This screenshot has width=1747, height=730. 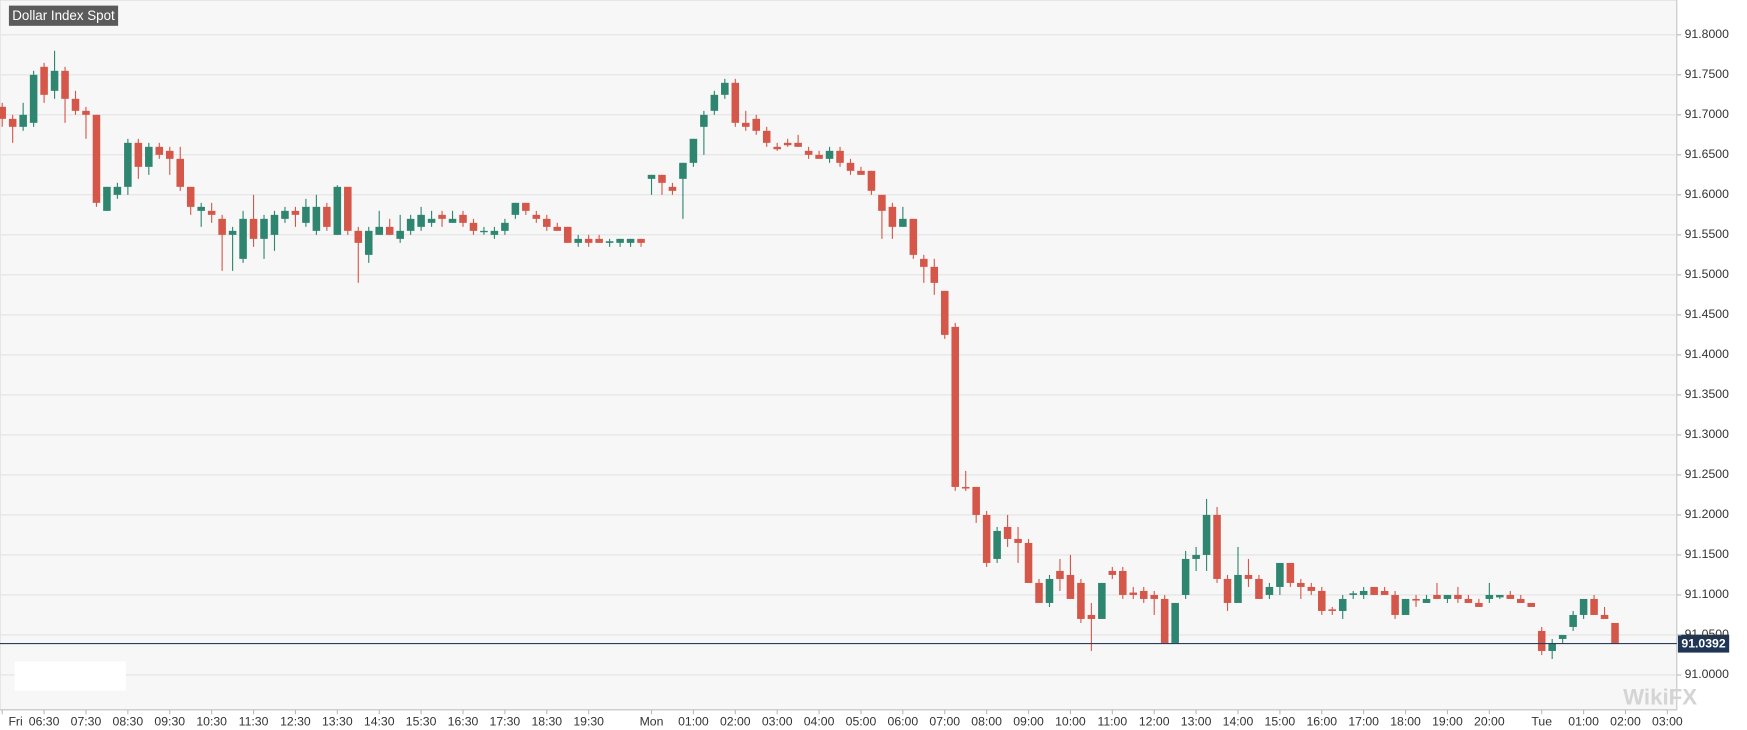 What do you see at coordinates (1707, 194) in the screenshot?
I see `y-tick-label: 91.6000` at bounding box center [1707, 194].